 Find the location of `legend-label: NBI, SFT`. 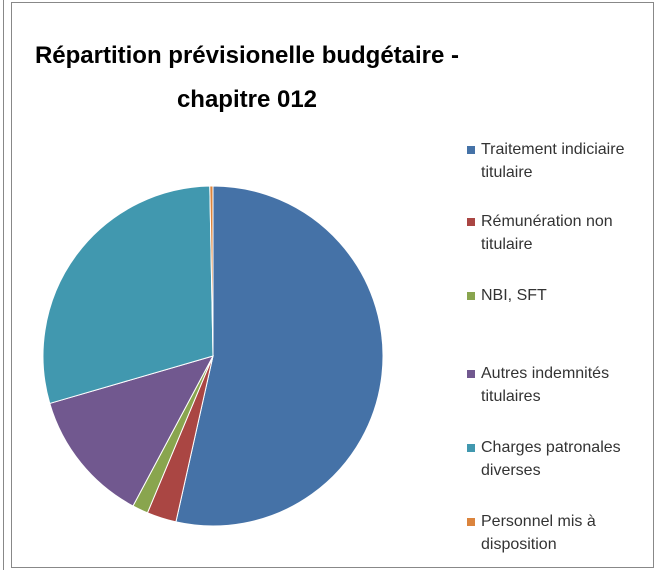

legend-label: NBI, SFT is located at coordinates (514, 295).